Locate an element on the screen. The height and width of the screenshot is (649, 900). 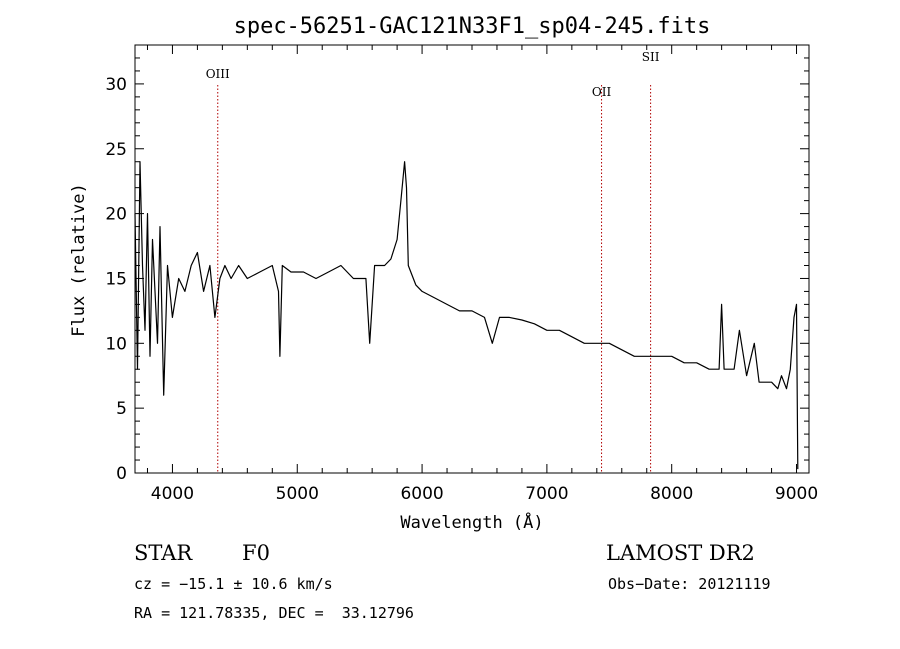
y-tick-label: 25 is located at coordinates (116, 150).